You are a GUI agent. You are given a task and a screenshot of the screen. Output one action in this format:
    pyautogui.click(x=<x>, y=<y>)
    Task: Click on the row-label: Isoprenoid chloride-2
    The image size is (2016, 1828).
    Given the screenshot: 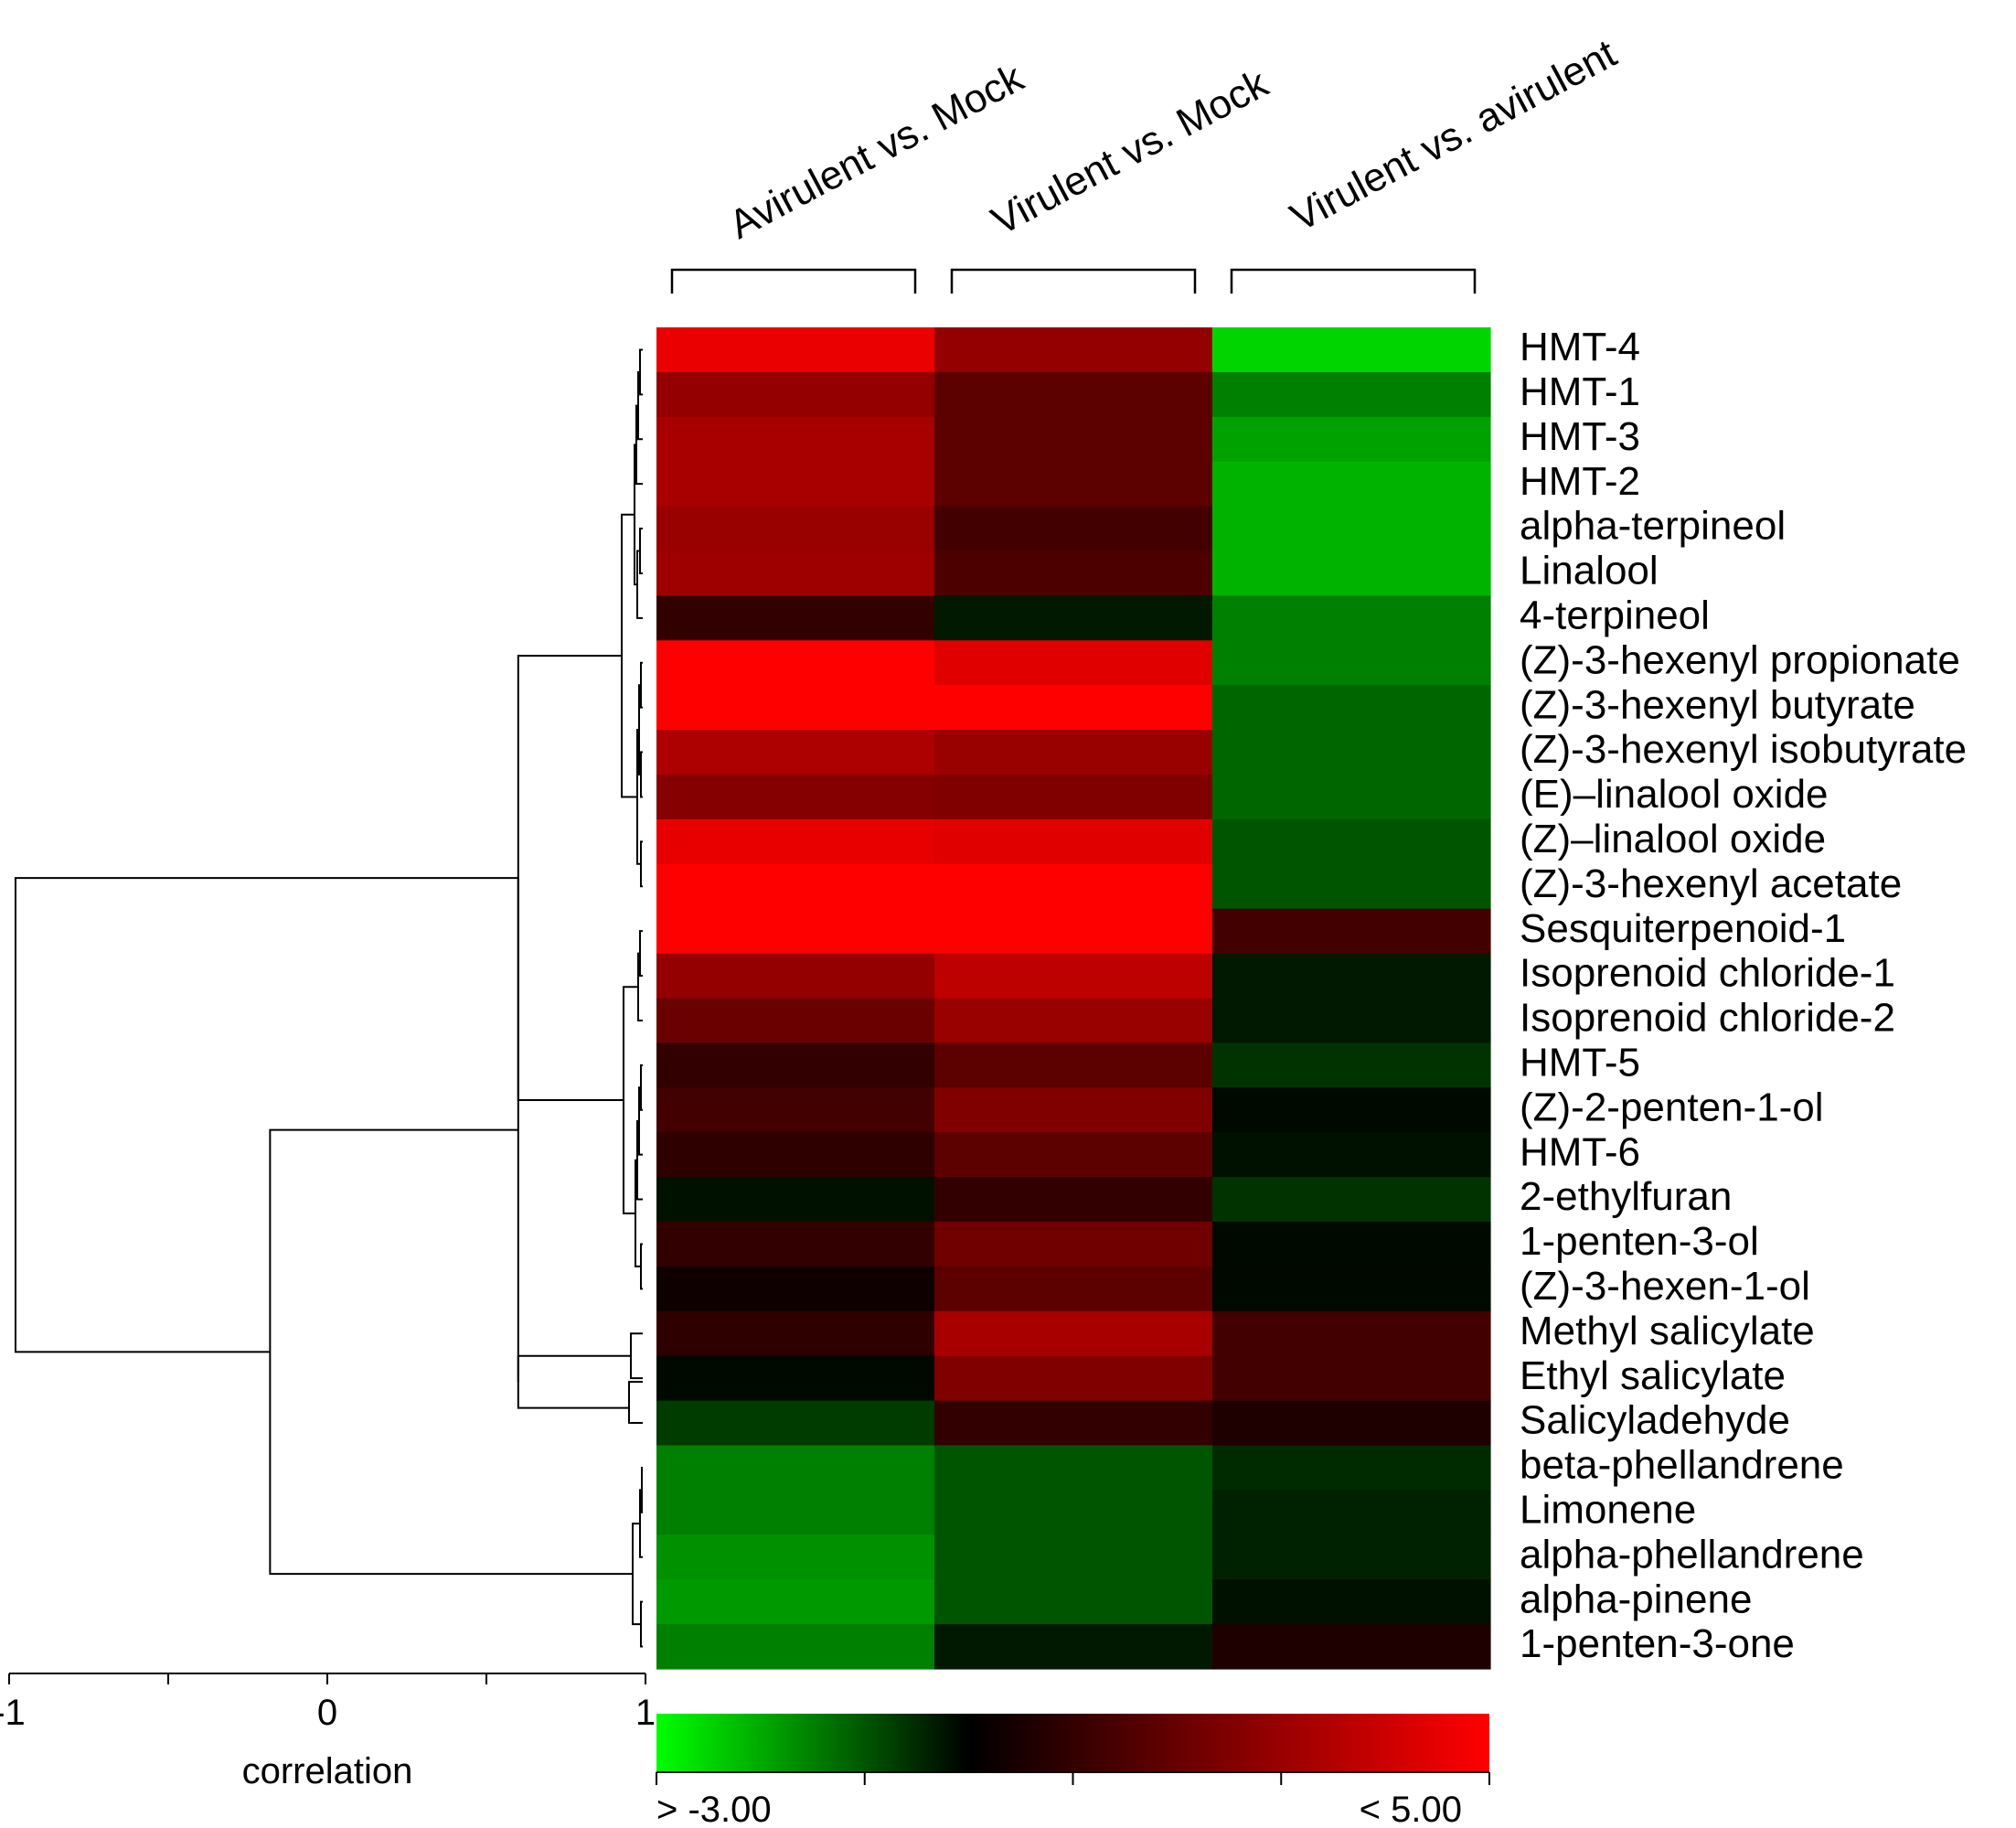 What is the action you would take?
    pyautogui.click(x=1707, y=1018)
    